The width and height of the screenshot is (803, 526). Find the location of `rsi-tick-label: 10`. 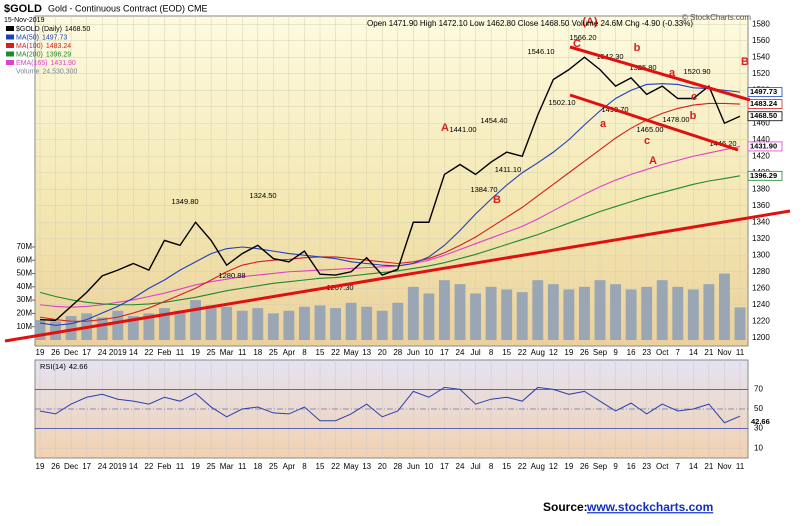

rsi-tick-label: 10 is located at coordinates (758, 447).